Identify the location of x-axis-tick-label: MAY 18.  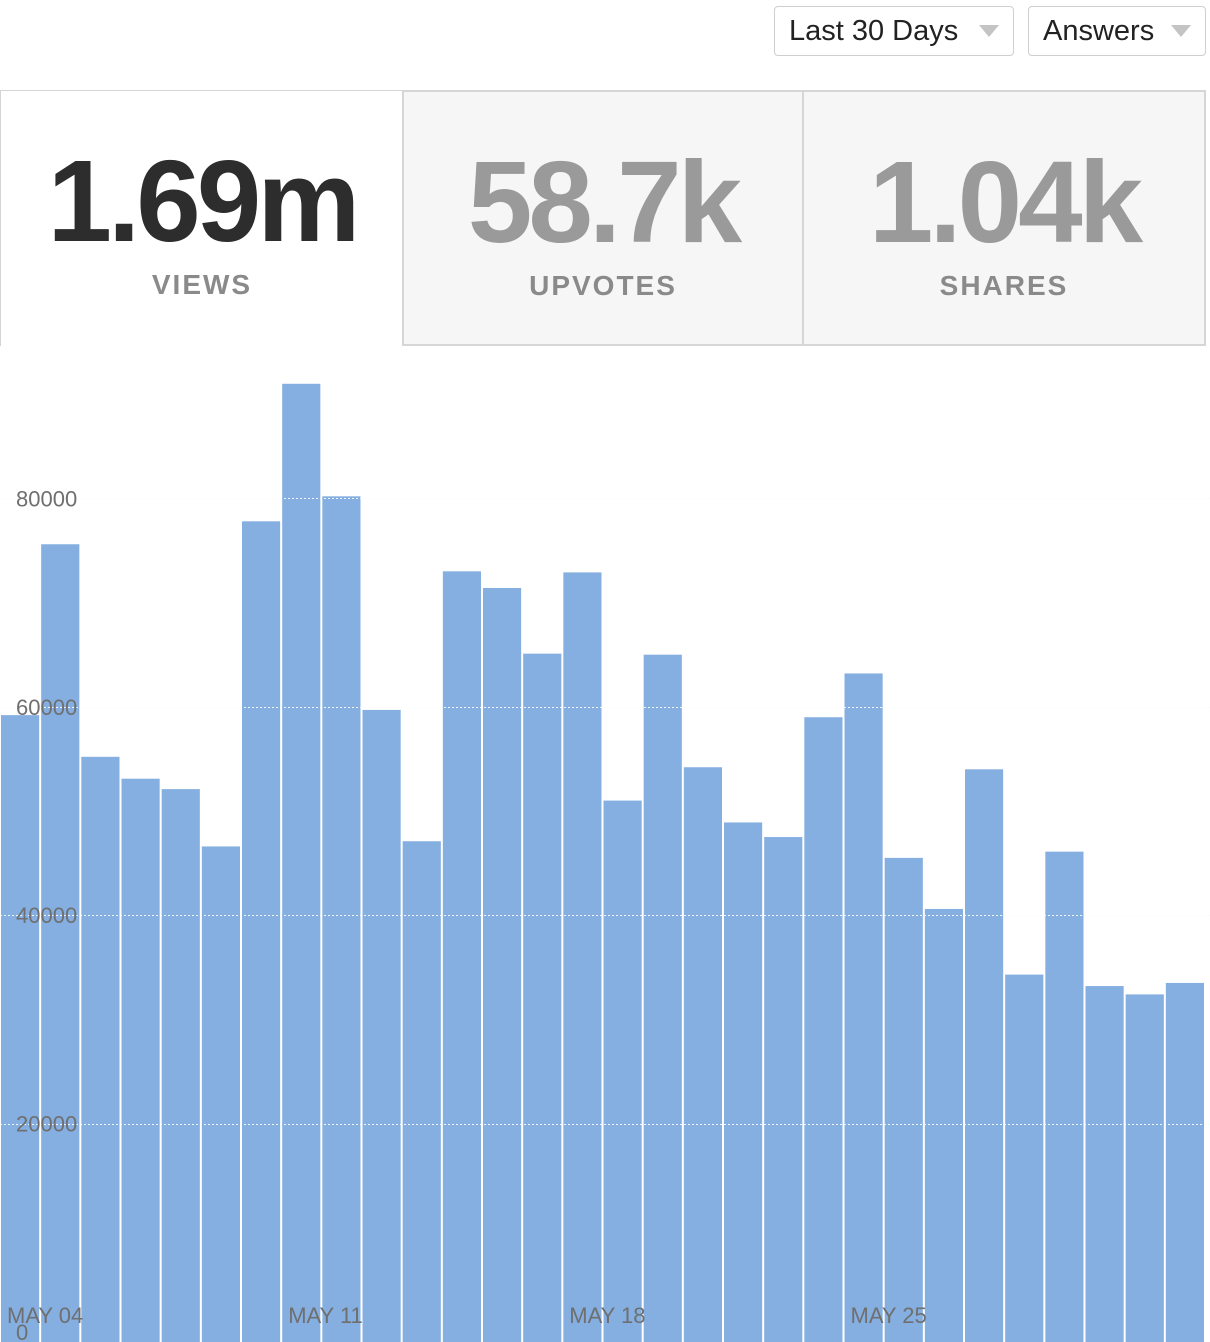
(607, 1315).